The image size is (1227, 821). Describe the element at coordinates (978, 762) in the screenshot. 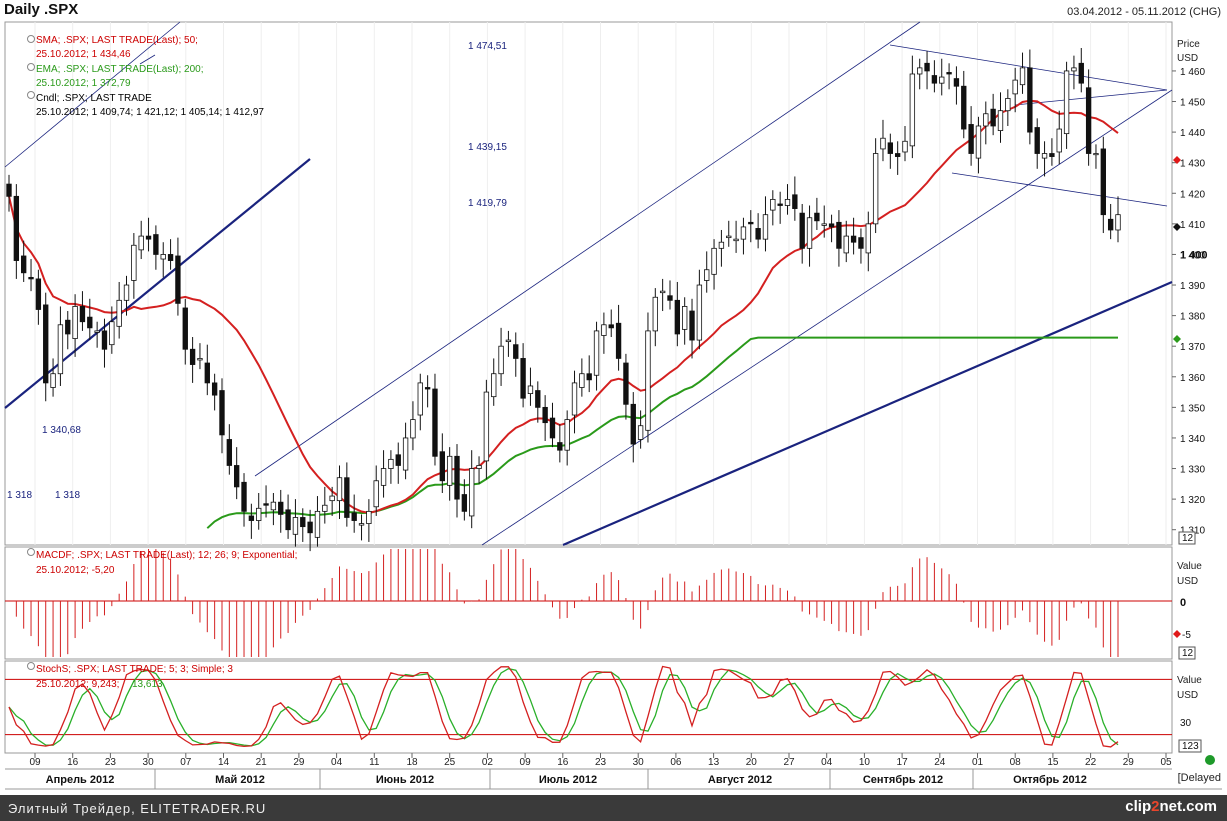

I see `day-label: 01` at that location.